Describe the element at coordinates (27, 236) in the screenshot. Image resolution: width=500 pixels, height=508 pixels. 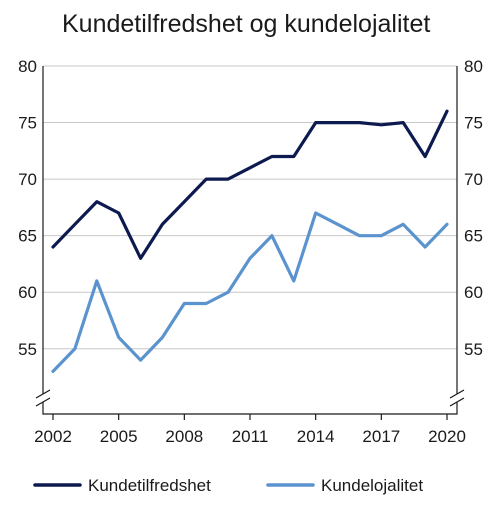
I see `y-tick-left-65: 65` at that location.